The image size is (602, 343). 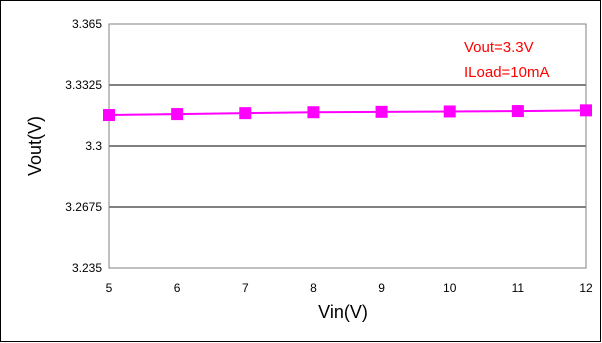 I want to click on series-layer, so click(x=347, y=113).